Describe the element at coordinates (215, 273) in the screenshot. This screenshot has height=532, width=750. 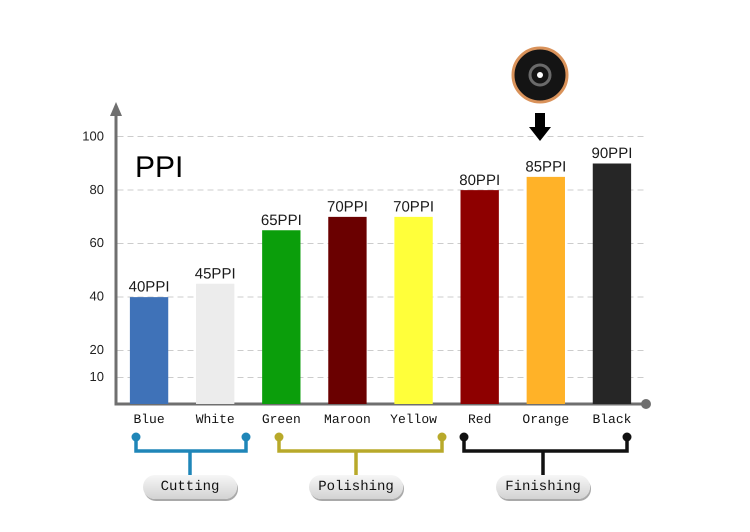
I see `data-label: 45PPI` at that location.